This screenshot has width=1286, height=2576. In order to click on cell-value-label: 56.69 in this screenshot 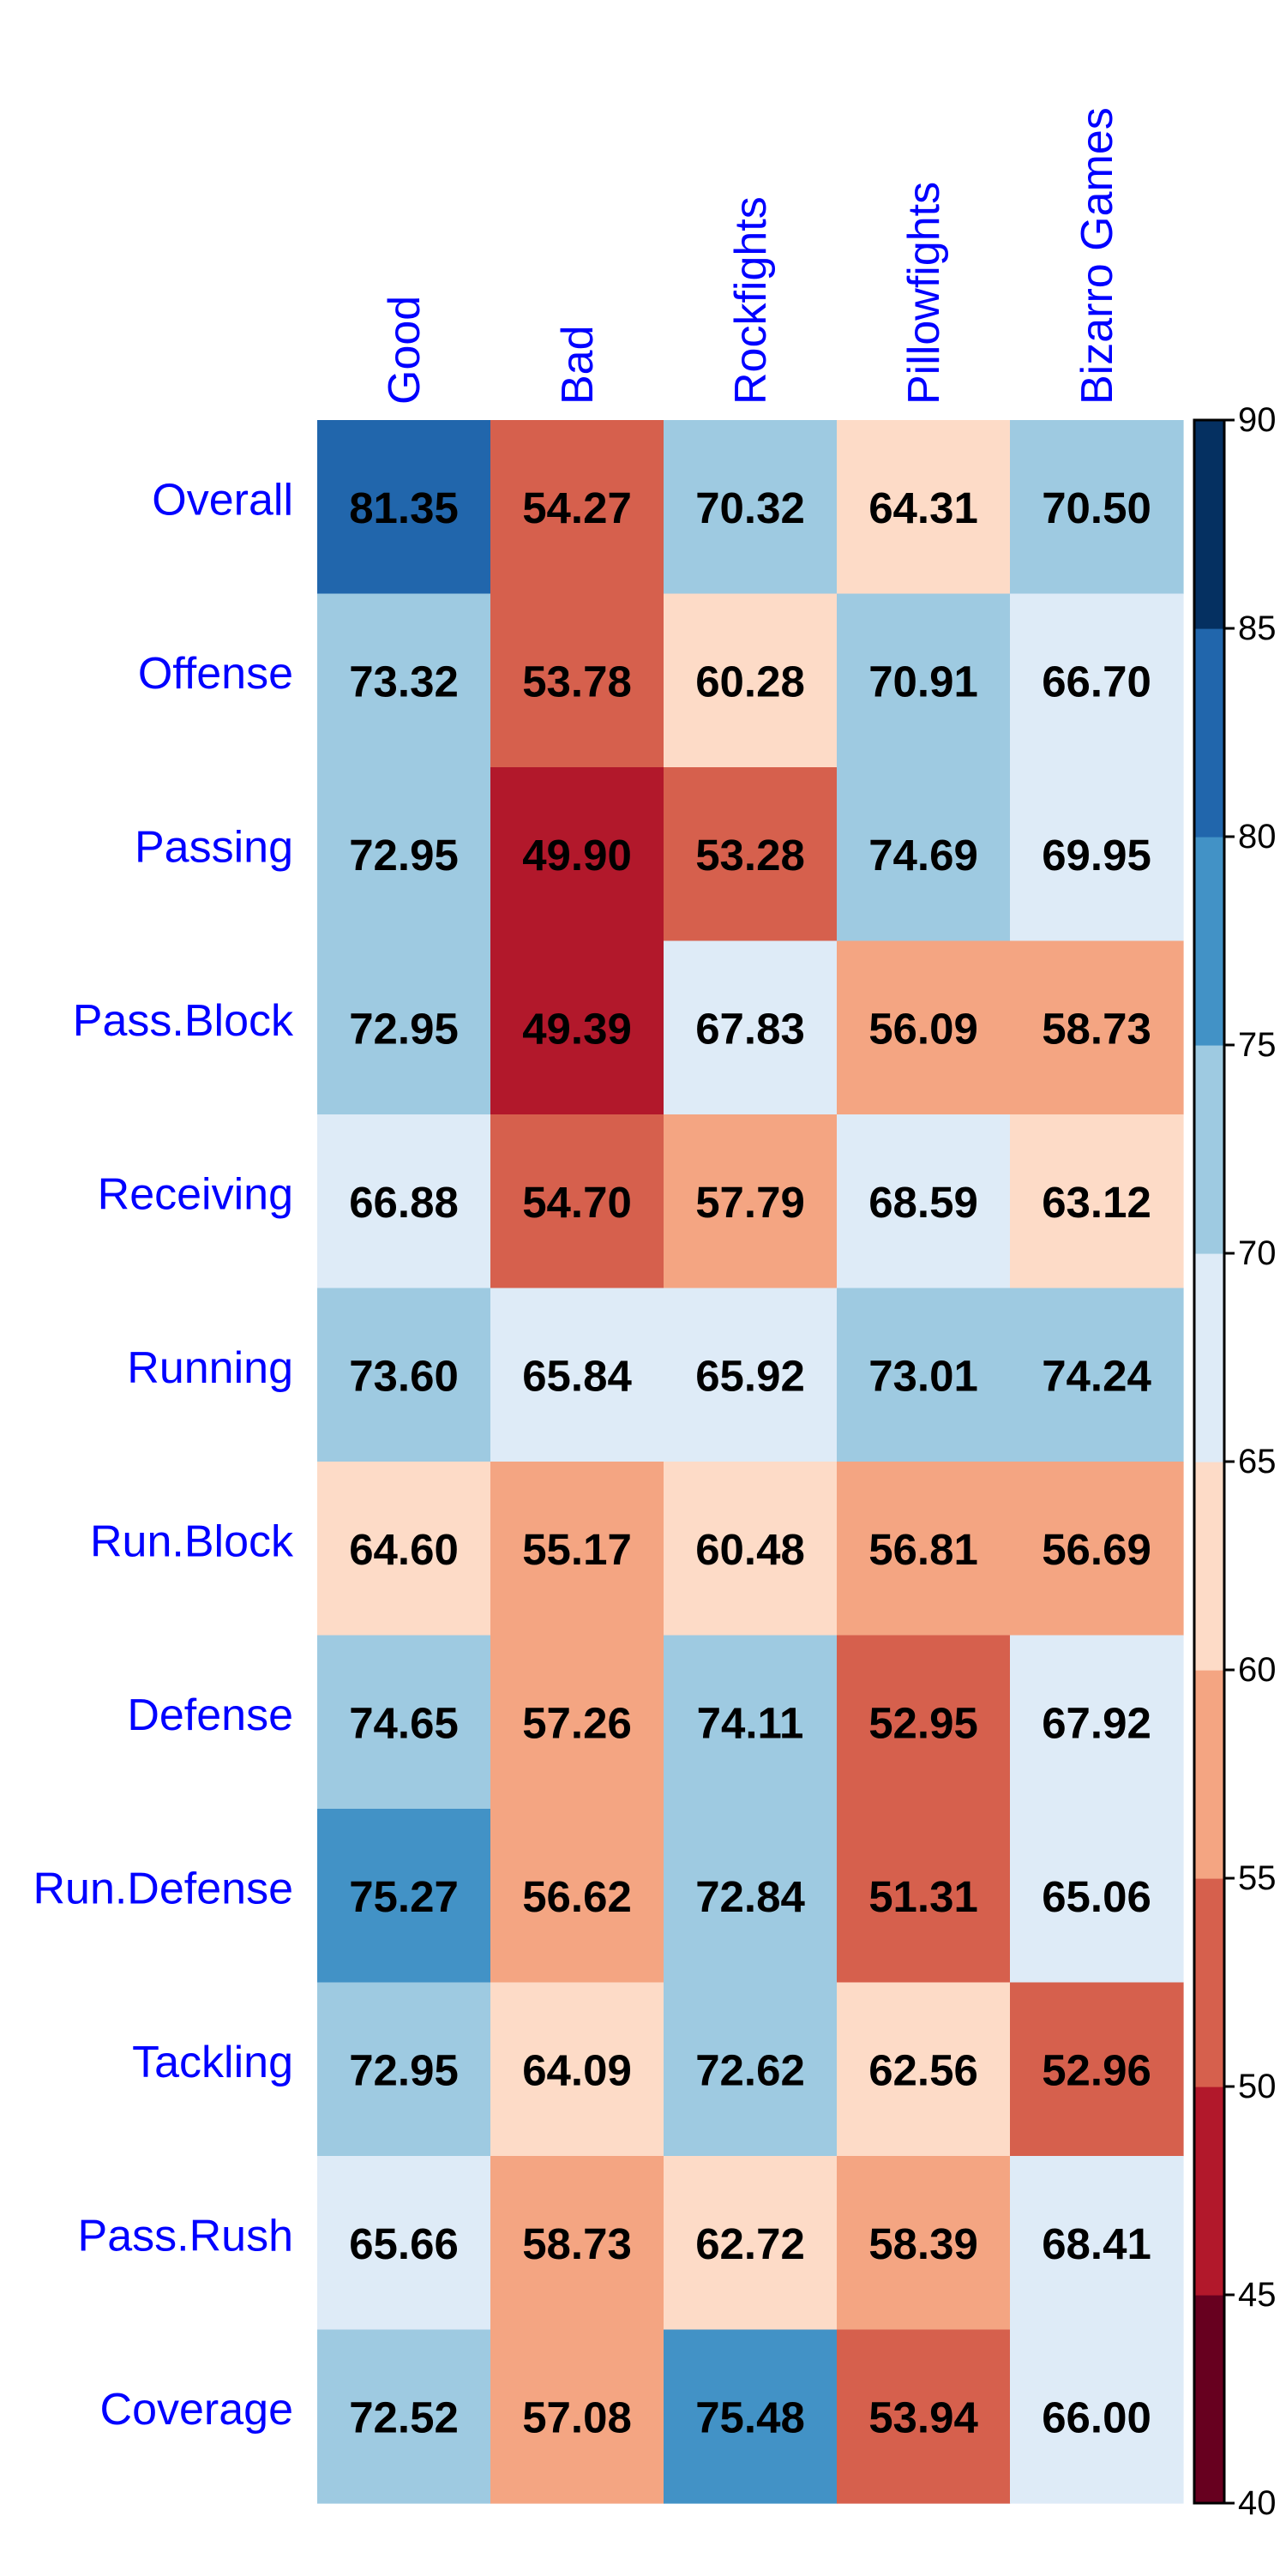, I will do `click(1096, 1549)`.